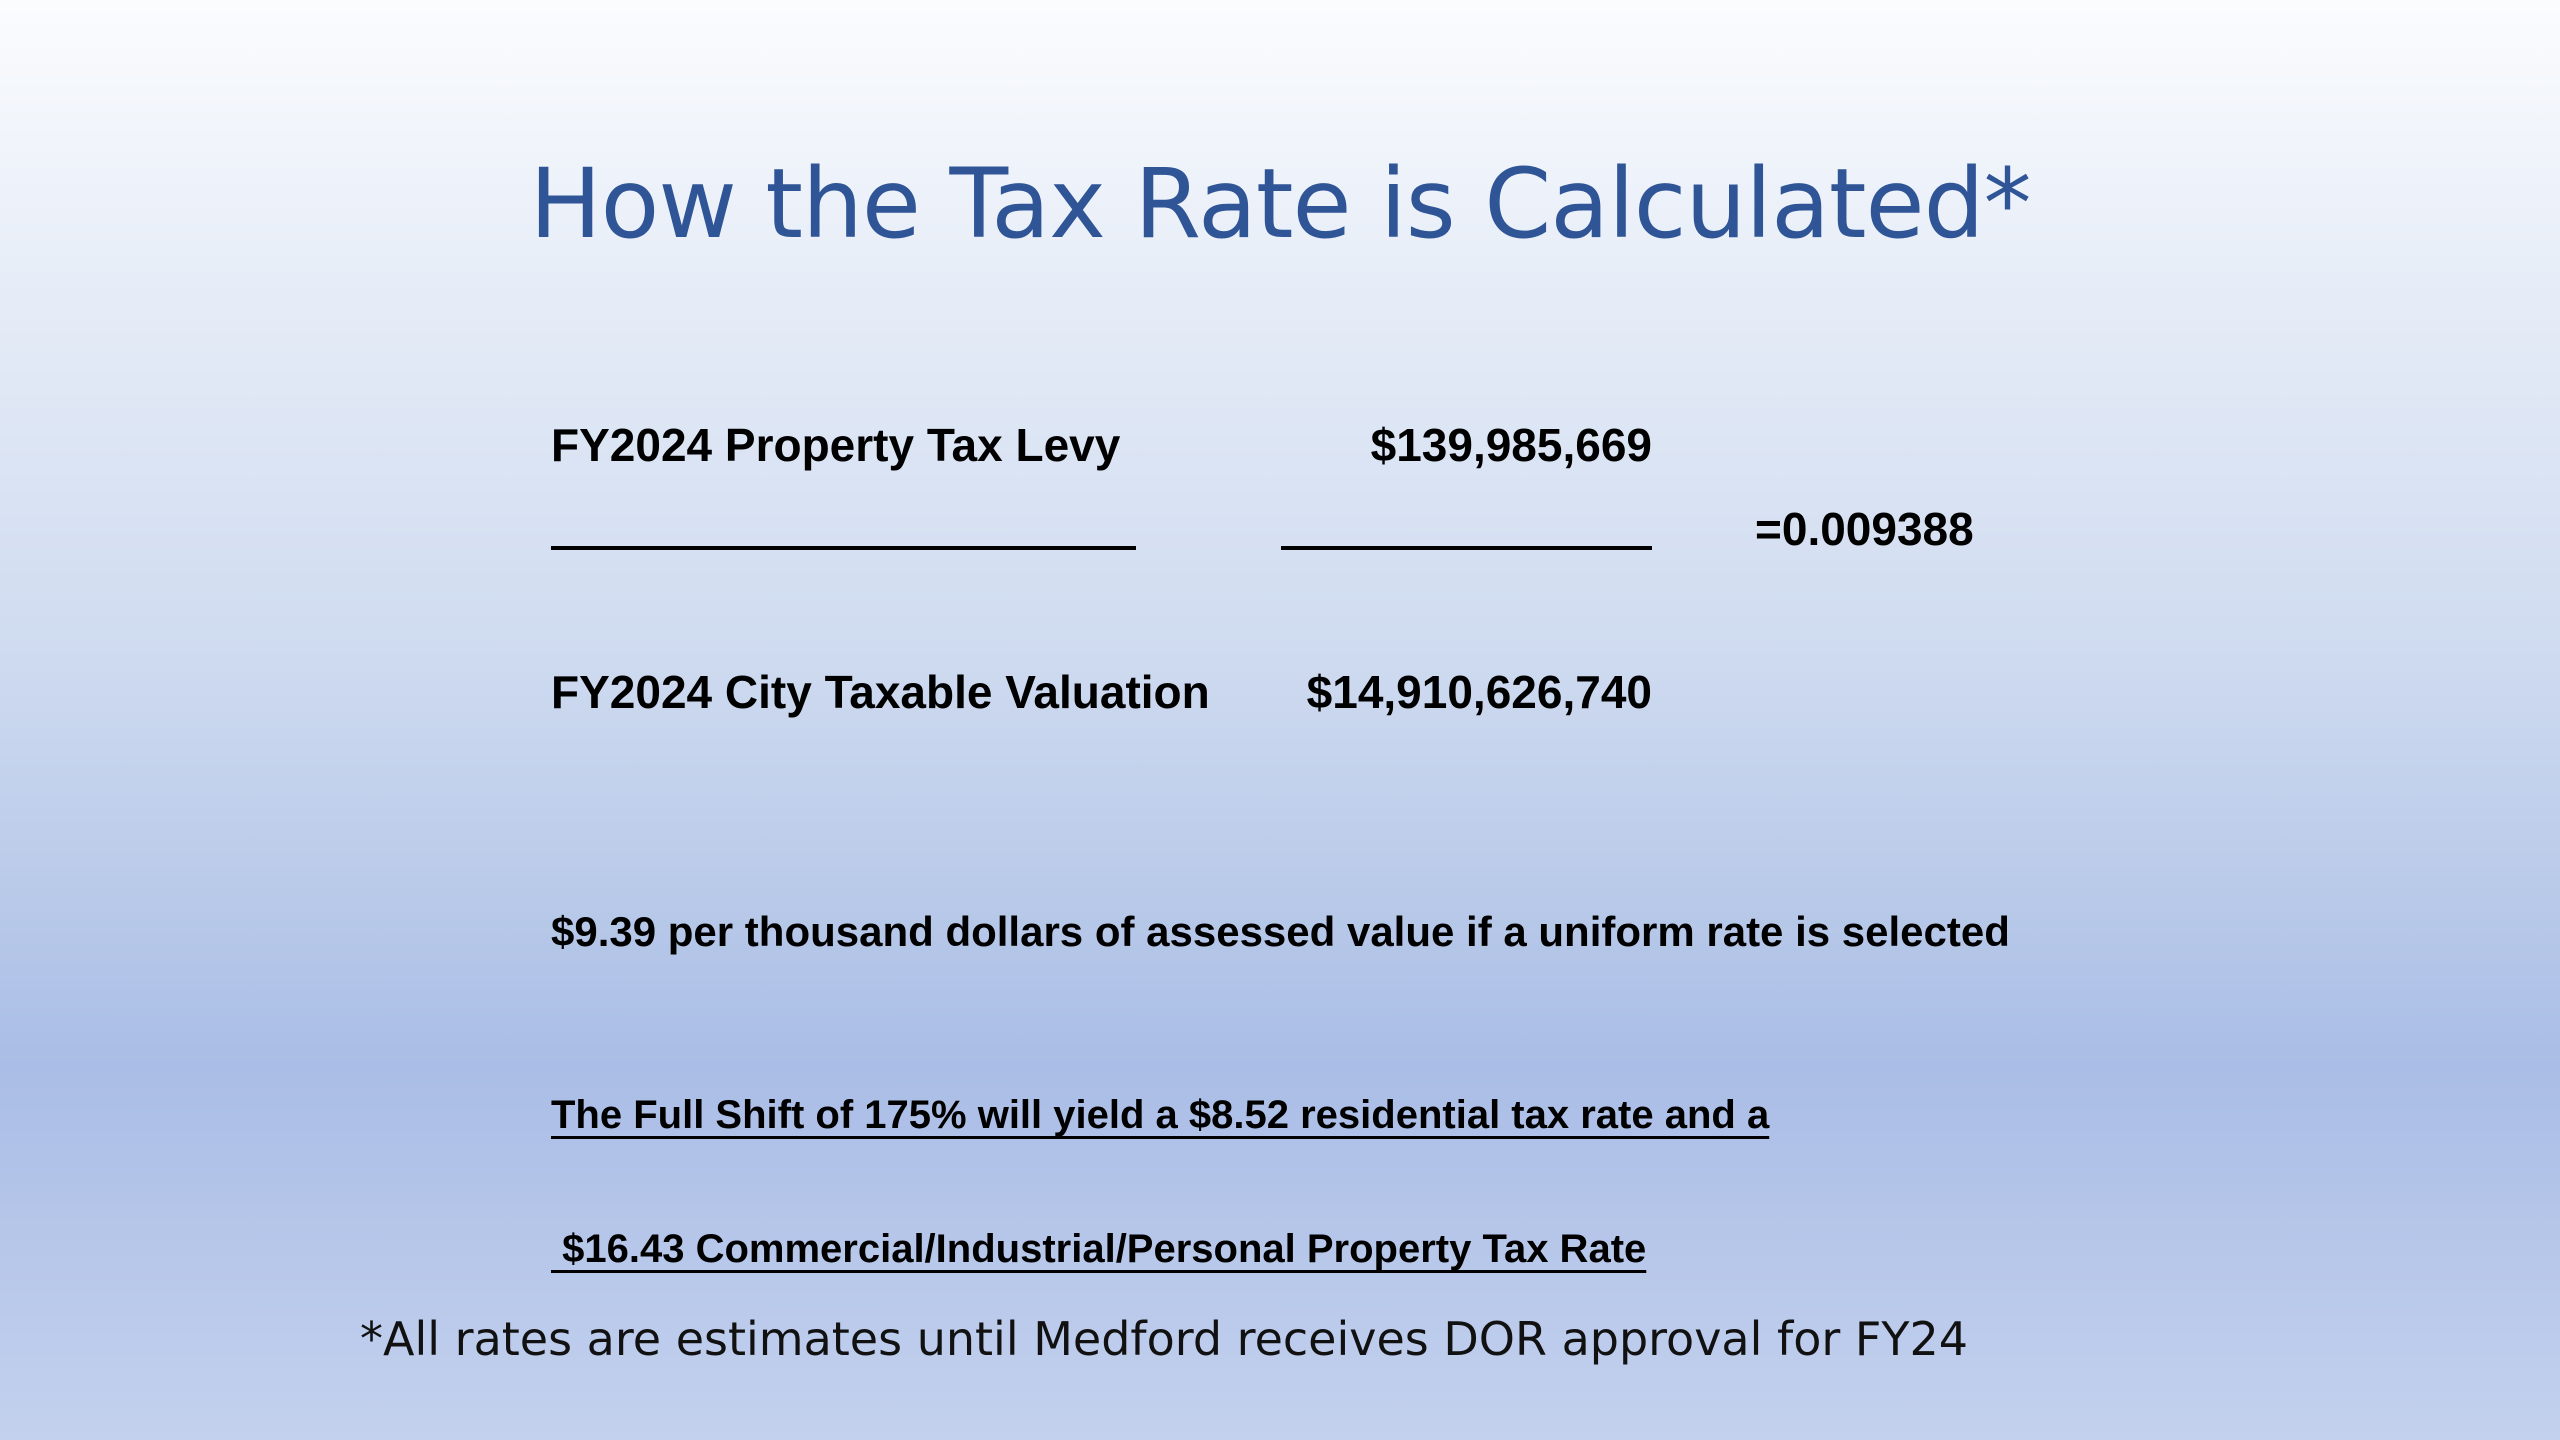  I want to click on slide-title: How the Tax Rate is Calculated*, so click(1280, 204).